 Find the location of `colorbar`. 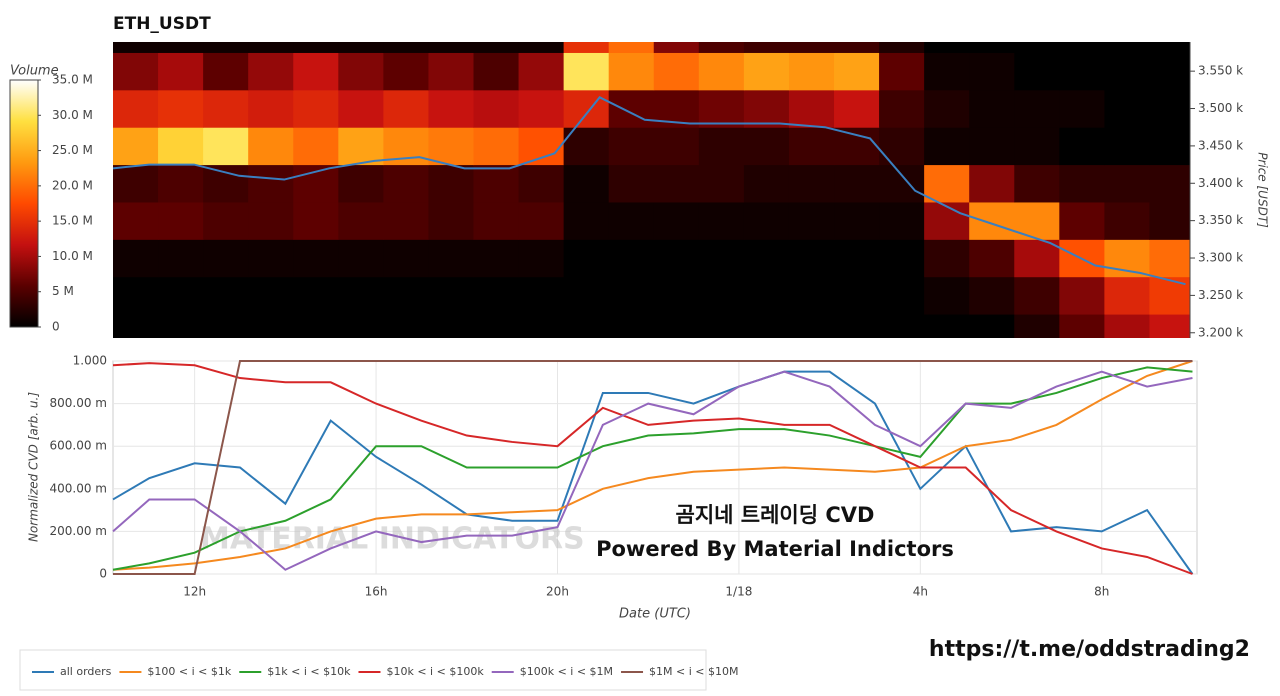

colorbar is located at coordinates (24, 203).